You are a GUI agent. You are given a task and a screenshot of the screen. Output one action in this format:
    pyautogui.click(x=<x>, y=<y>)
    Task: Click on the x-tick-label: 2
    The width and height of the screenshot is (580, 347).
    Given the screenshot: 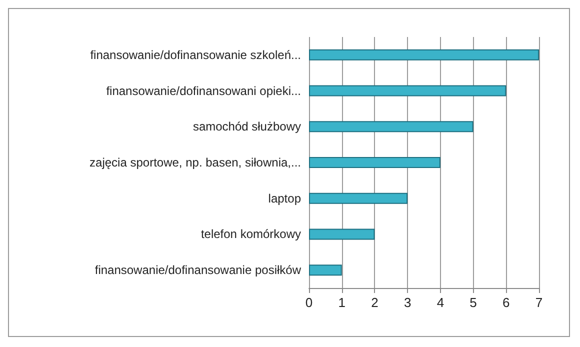 What is the action you would take?
    pyautogui.click(x=374, y=302)
    